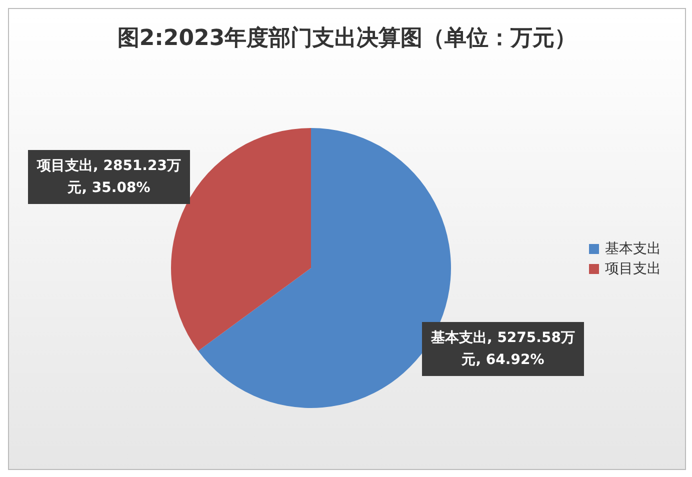 Image resolution: width=692 pixels, height=477 pixels. Describe the element at coordinates (633, 269) in the screenshot. I see `legend-label: 项目支出` at that location.